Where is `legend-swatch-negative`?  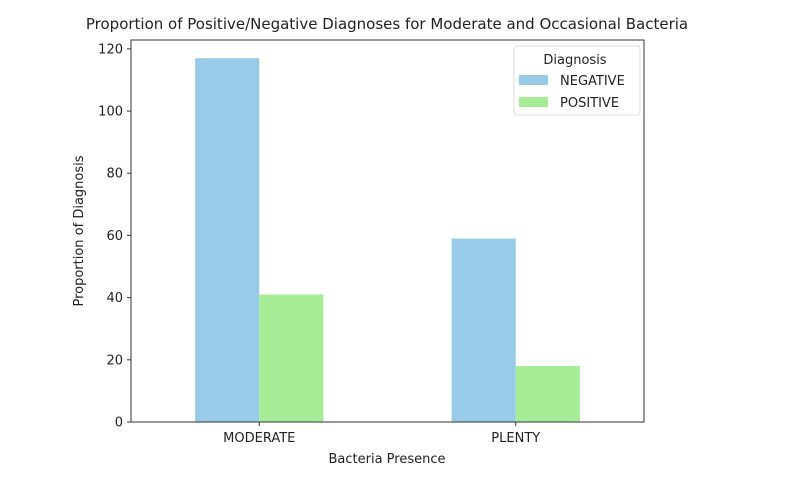
legend-swatch-negative is located at coordinates (533, 80).